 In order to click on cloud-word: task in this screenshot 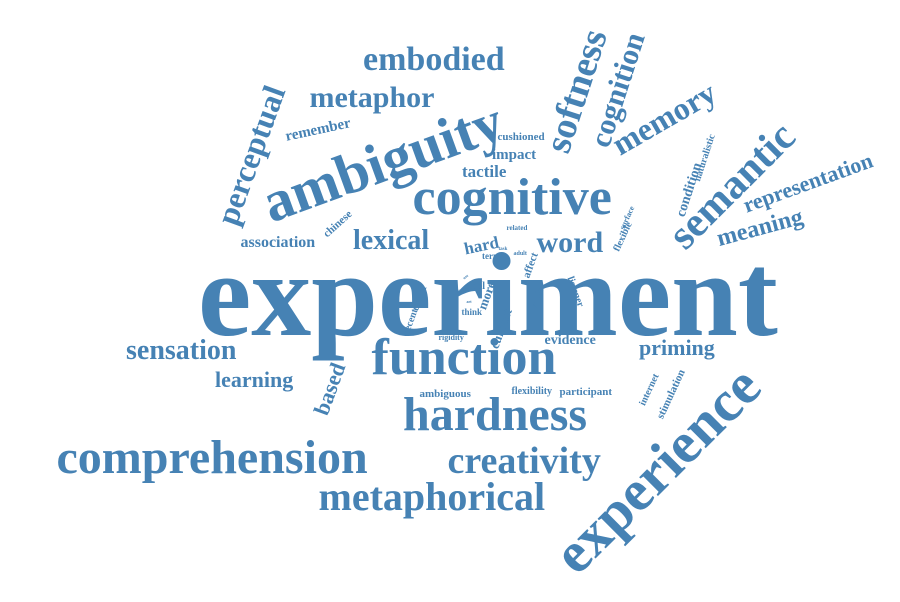, I will do `click(503, 249)`.